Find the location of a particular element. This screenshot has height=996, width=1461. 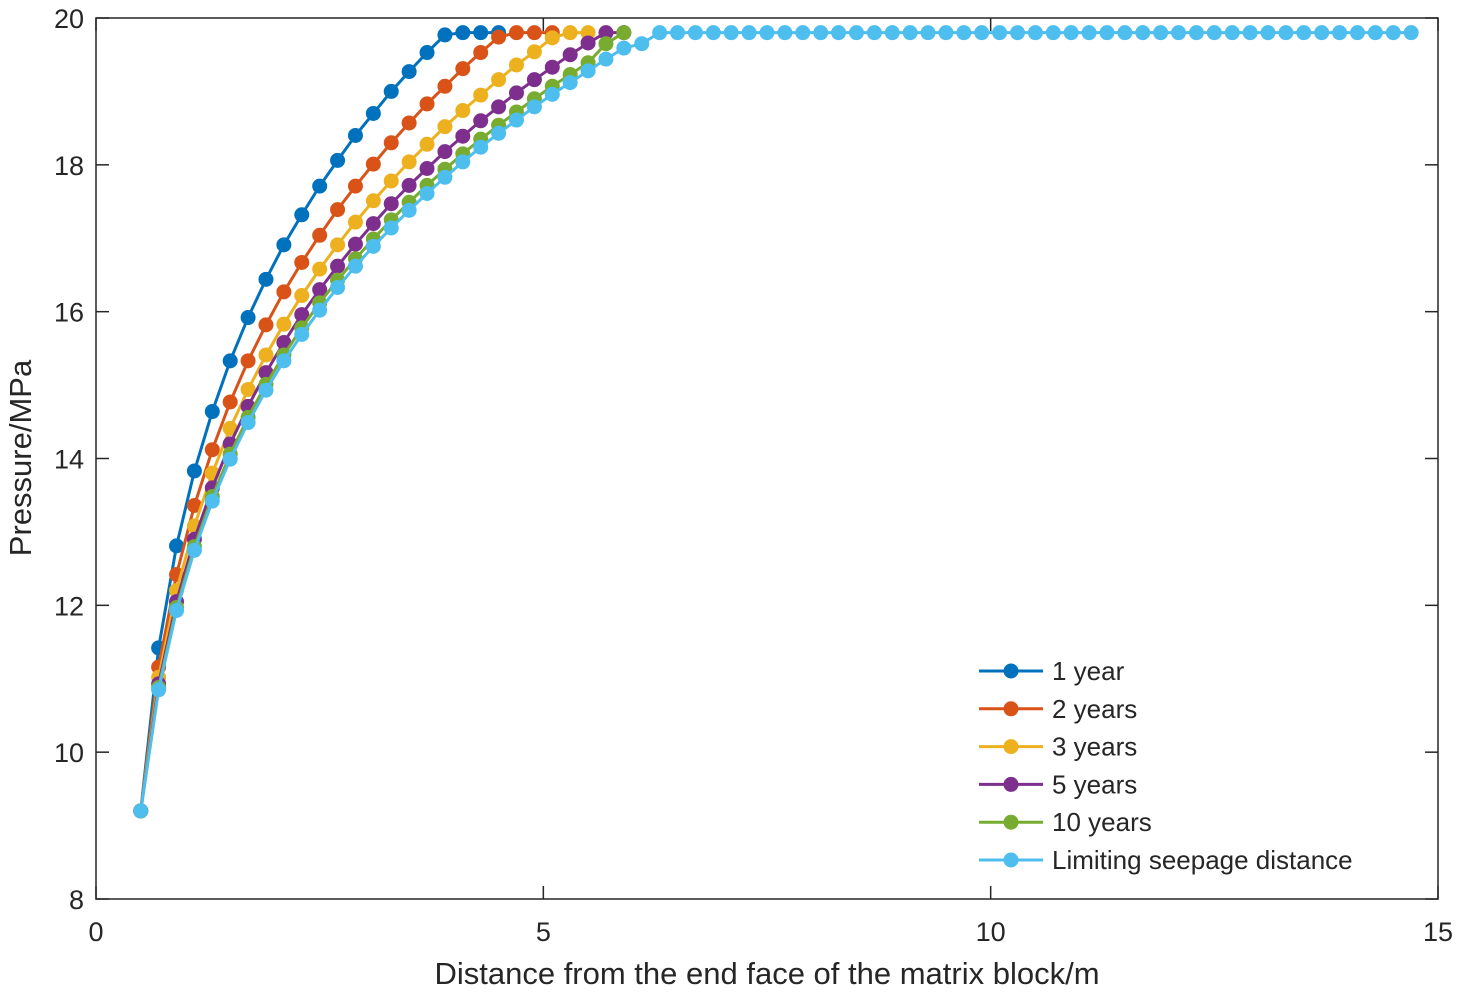

x-tick-label: 10 is located at coordinates (991, 932).